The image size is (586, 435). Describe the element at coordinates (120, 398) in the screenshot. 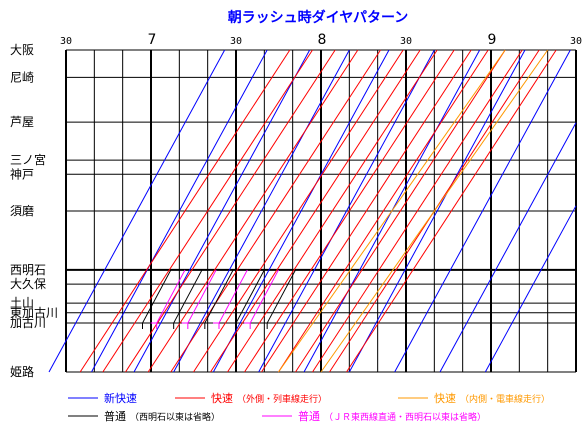

I see `legend-label: 新快速` at that location.